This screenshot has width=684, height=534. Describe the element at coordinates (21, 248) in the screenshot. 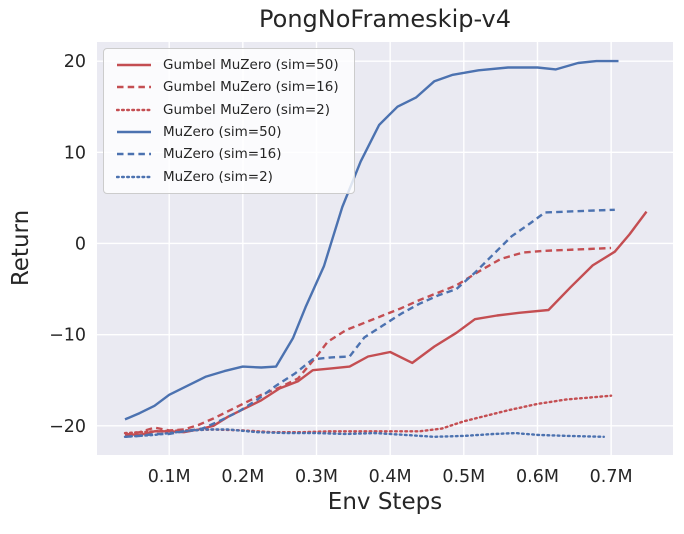

I see `y-axis-label: Return` at that location.